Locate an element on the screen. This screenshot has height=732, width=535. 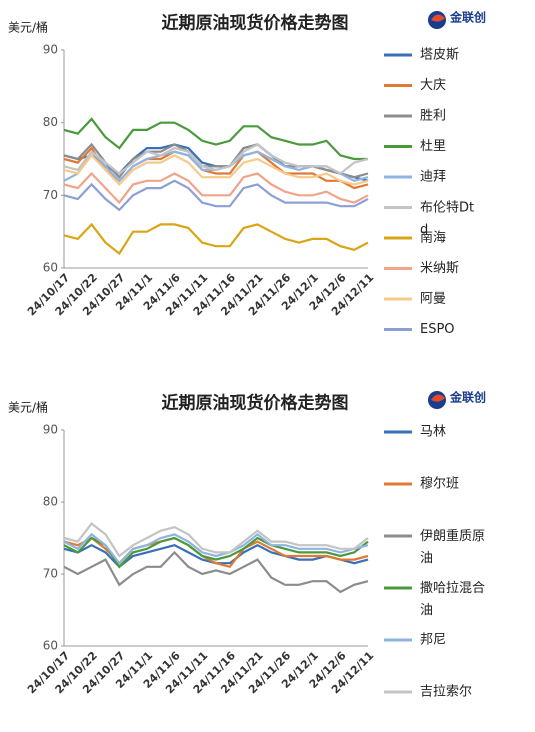
legend-label: 胜利 is located at coordinates (433, 116).